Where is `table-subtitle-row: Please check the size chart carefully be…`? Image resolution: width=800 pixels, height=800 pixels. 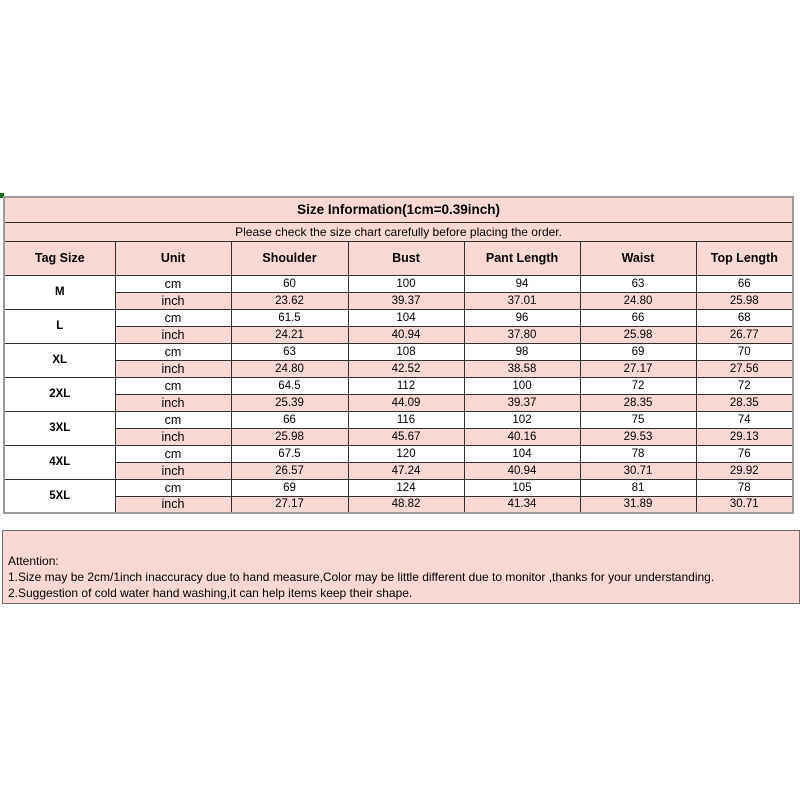
table-subtitle-row: Please check the size chart carefully be… is located at coordinates (398, 231).